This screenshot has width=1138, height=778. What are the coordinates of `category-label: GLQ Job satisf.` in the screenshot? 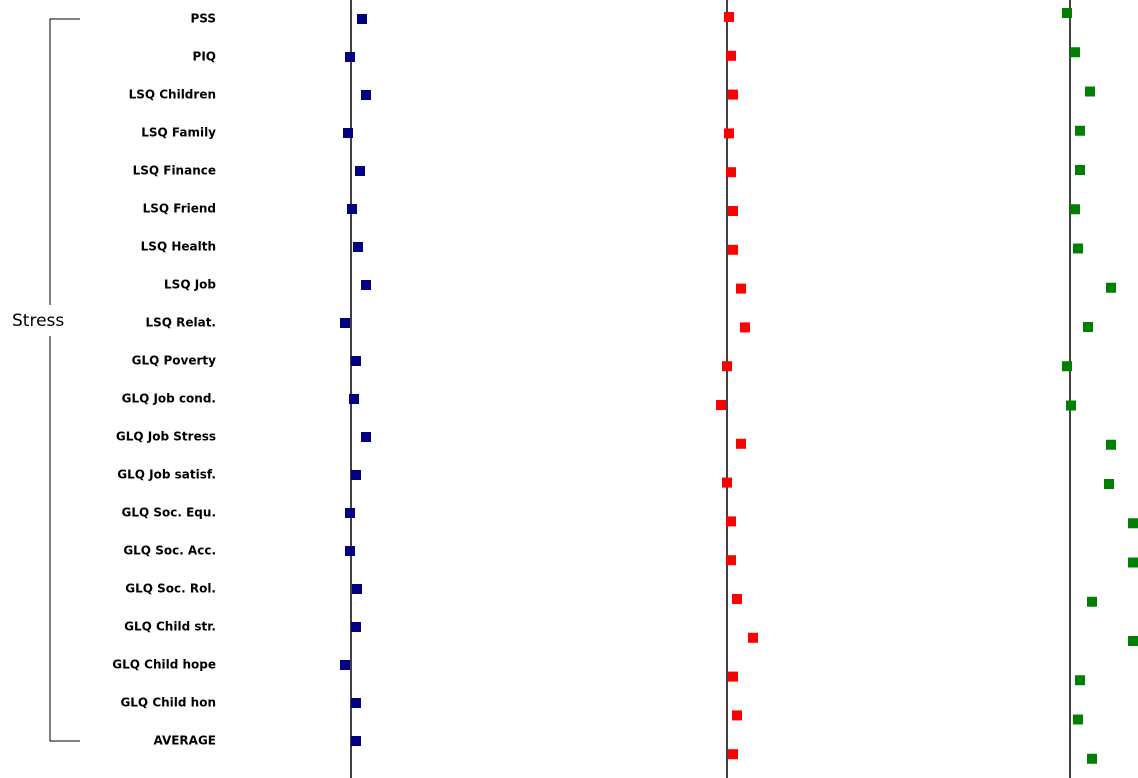 It's located at (166, 475).